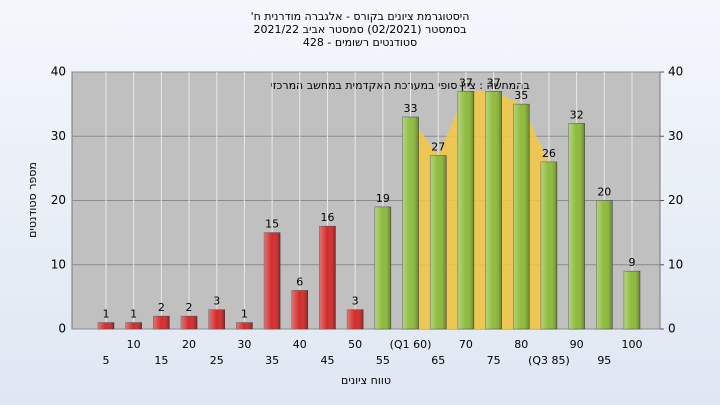 This screenshot has height=405, width=720. Describe the element at coordinates (521, 95) in the screenshot. I see `value-label: 35` at that location.